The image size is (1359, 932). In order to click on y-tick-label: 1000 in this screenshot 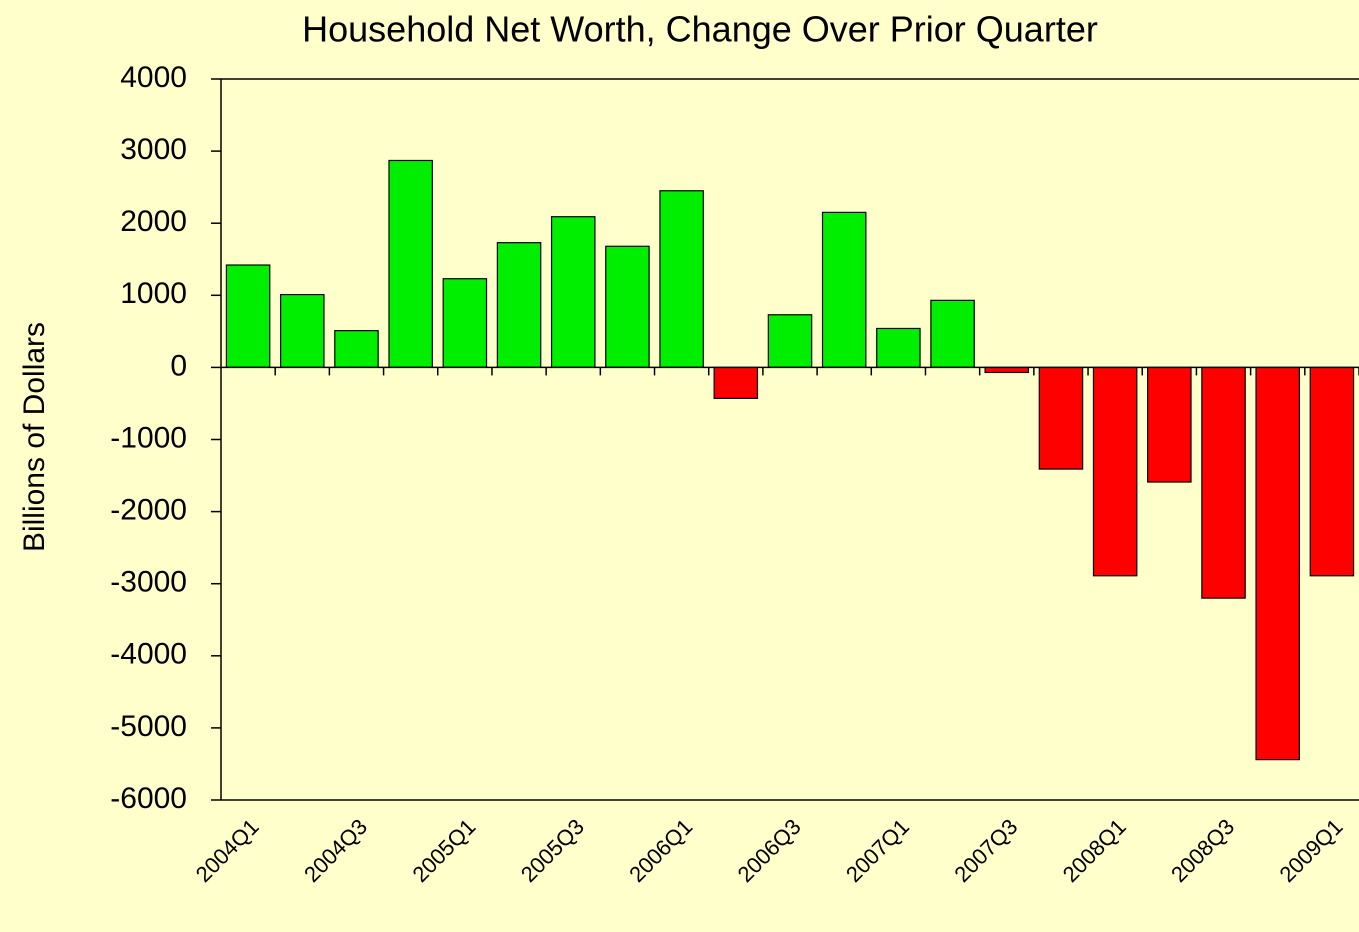, I will do `click(153, 293)`.